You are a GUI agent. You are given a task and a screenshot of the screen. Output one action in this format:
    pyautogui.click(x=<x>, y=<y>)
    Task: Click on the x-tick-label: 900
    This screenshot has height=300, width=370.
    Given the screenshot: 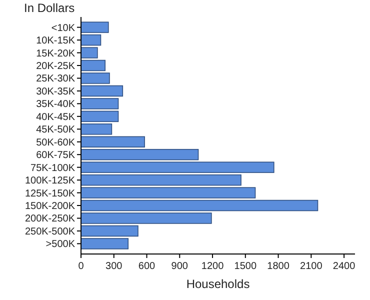 What is the action you would take?
    pyautogui.click(x=179, y=266)
    